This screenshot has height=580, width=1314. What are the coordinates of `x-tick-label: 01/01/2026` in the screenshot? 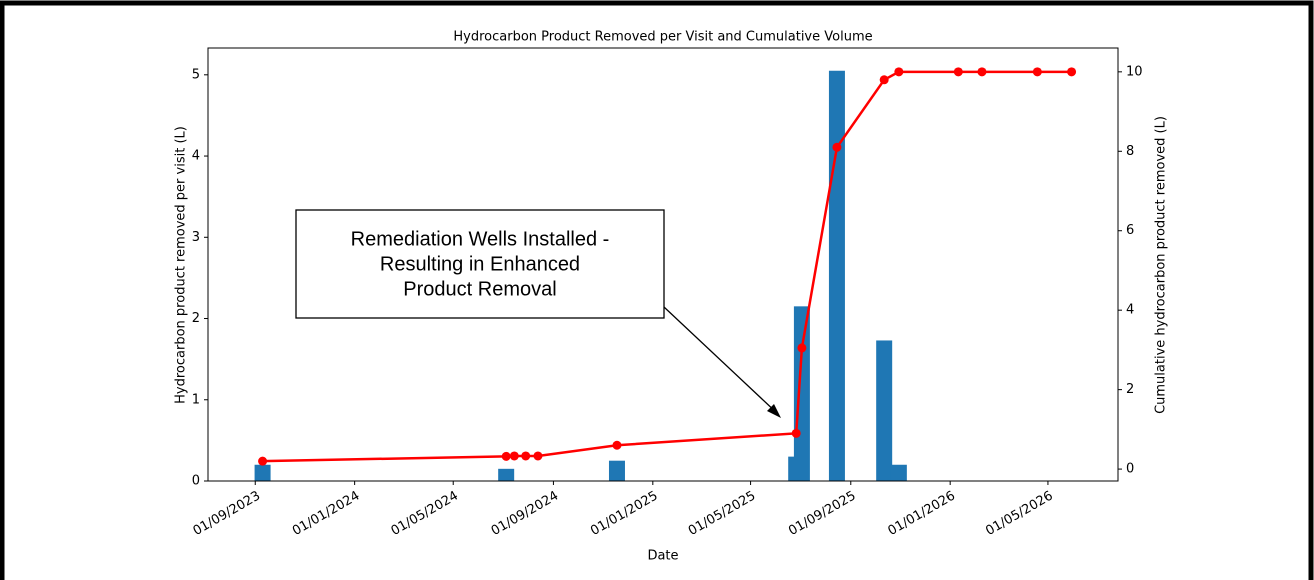 It's located at (922, 514).